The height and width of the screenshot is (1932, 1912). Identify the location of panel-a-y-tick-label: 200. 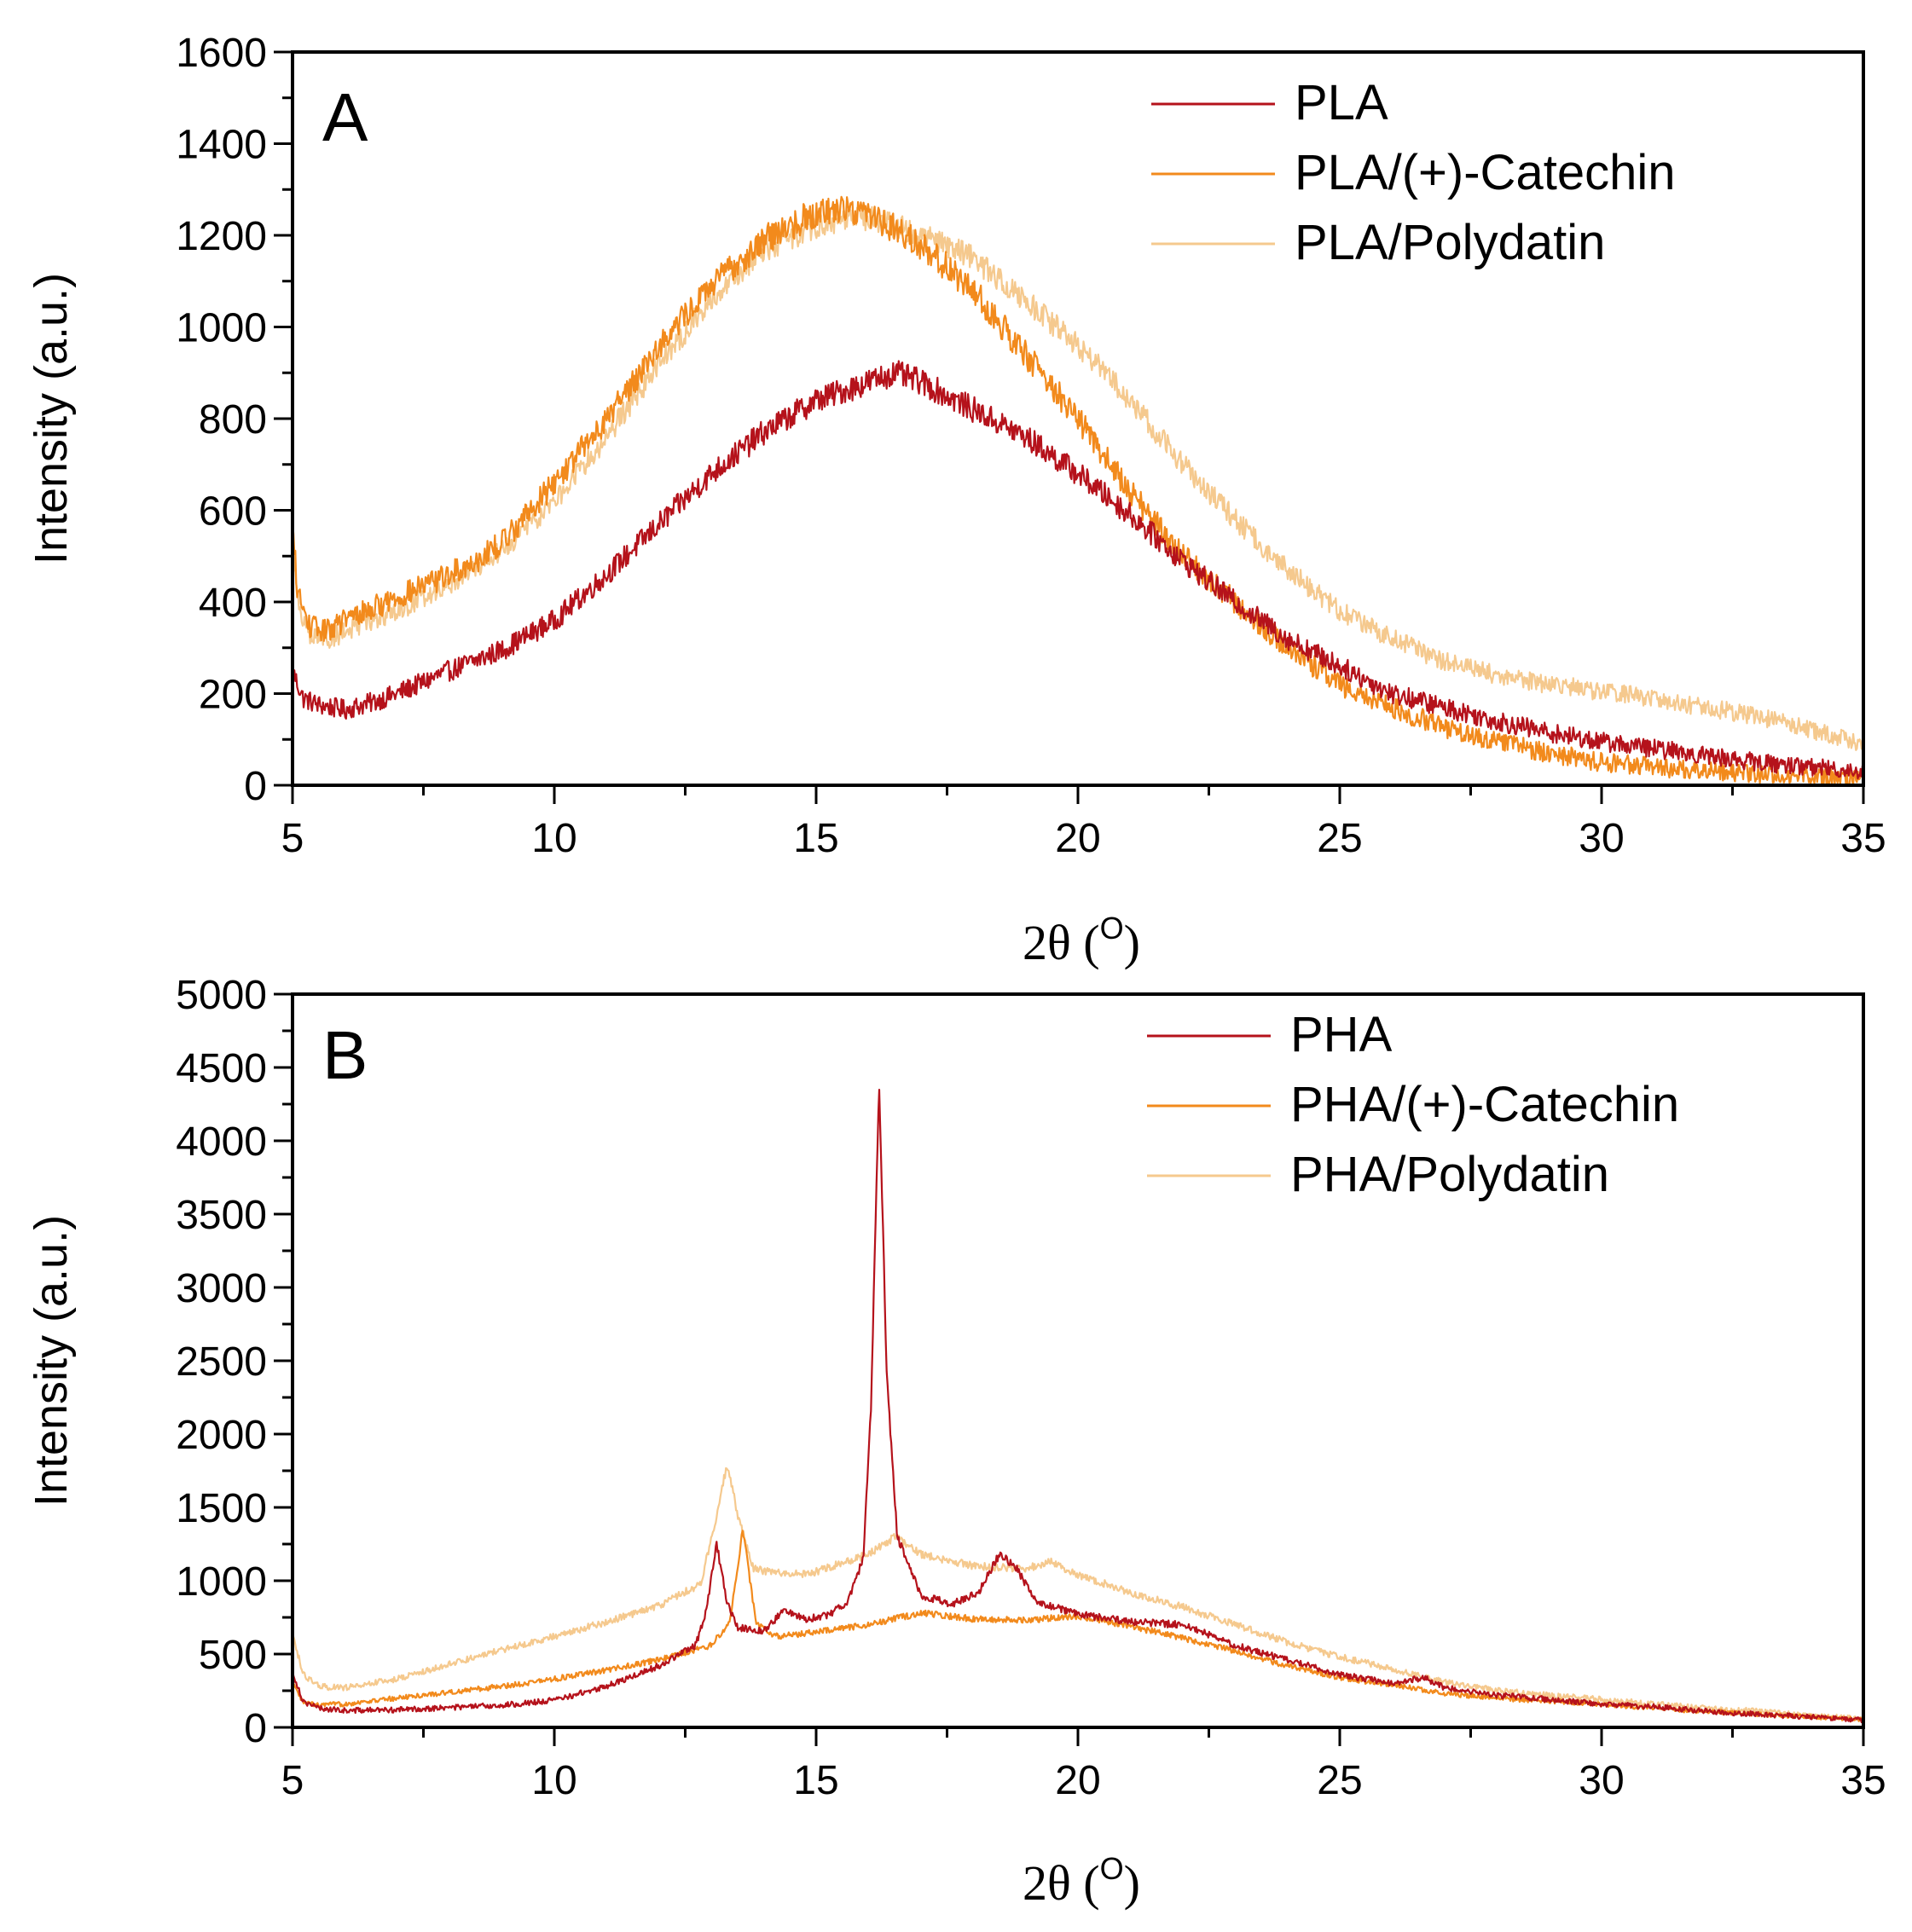
(233, 695).